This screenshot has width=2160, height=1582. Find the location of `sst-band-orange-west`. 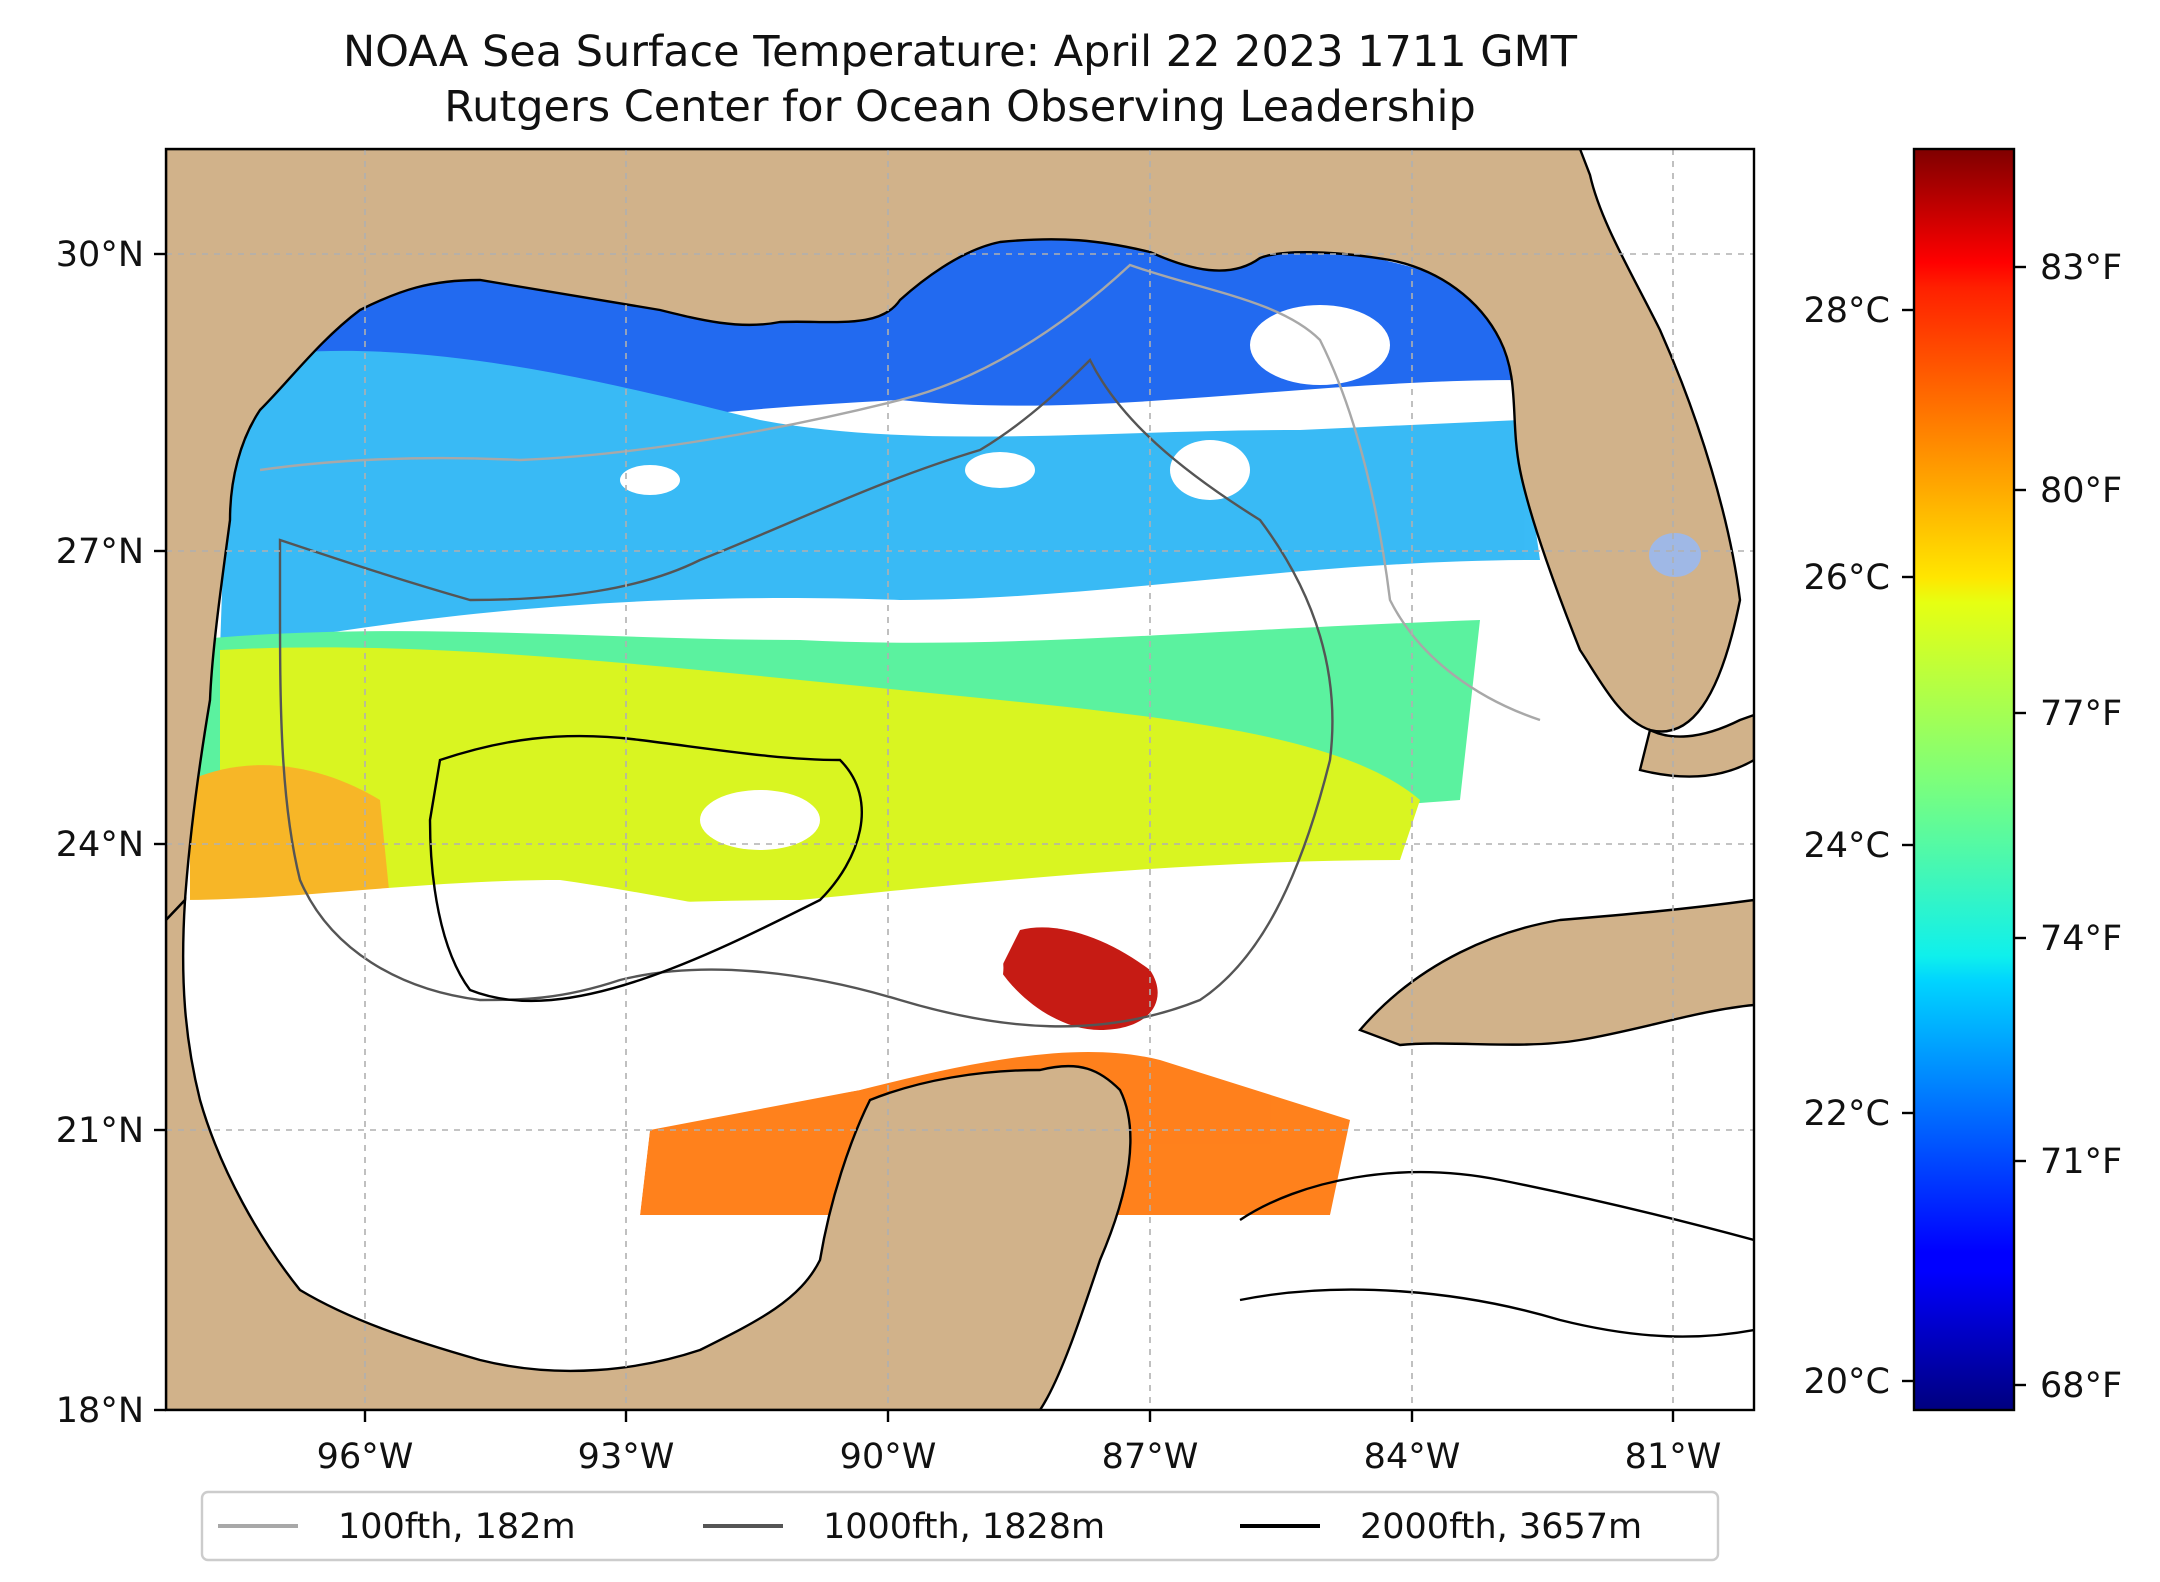

sst-band-orange-west is located at coordinates (290, 840).